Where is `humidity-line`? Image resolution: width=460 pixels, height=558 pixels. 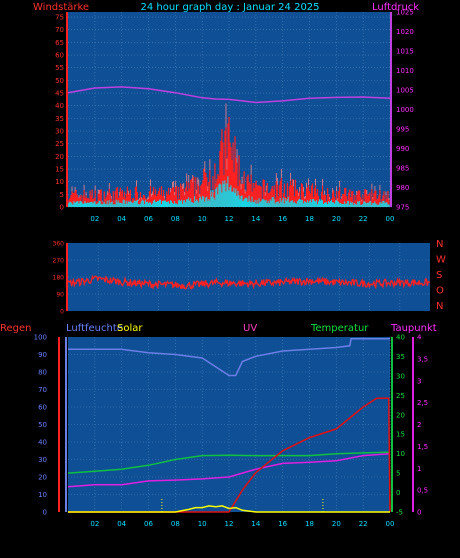 humidity-line is located at coordinates (229, 357).